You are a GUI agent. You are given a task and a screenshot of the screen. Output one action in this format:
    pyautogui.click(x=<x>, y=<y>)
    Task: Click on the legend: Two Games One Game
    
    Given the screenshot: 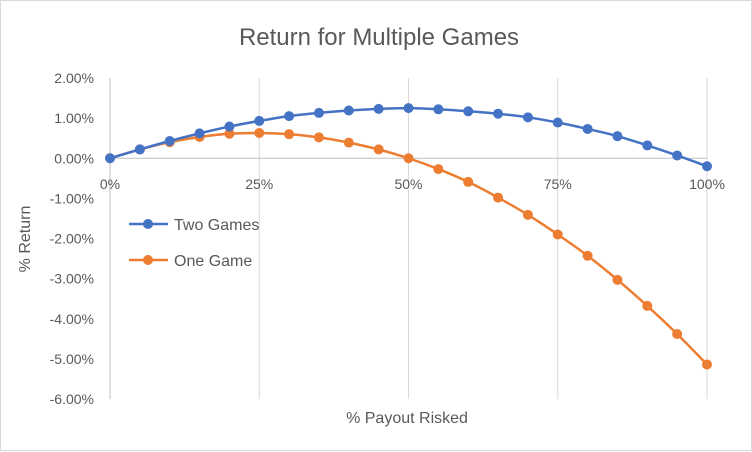 What is the action you would take?
    pyautogui.click(x=194, y=243)
    